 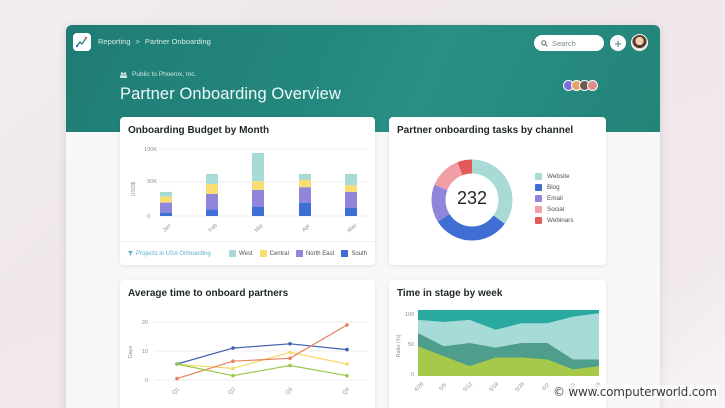 I want to click on card-title: Time in stage by week, so click(x=450, y=293).